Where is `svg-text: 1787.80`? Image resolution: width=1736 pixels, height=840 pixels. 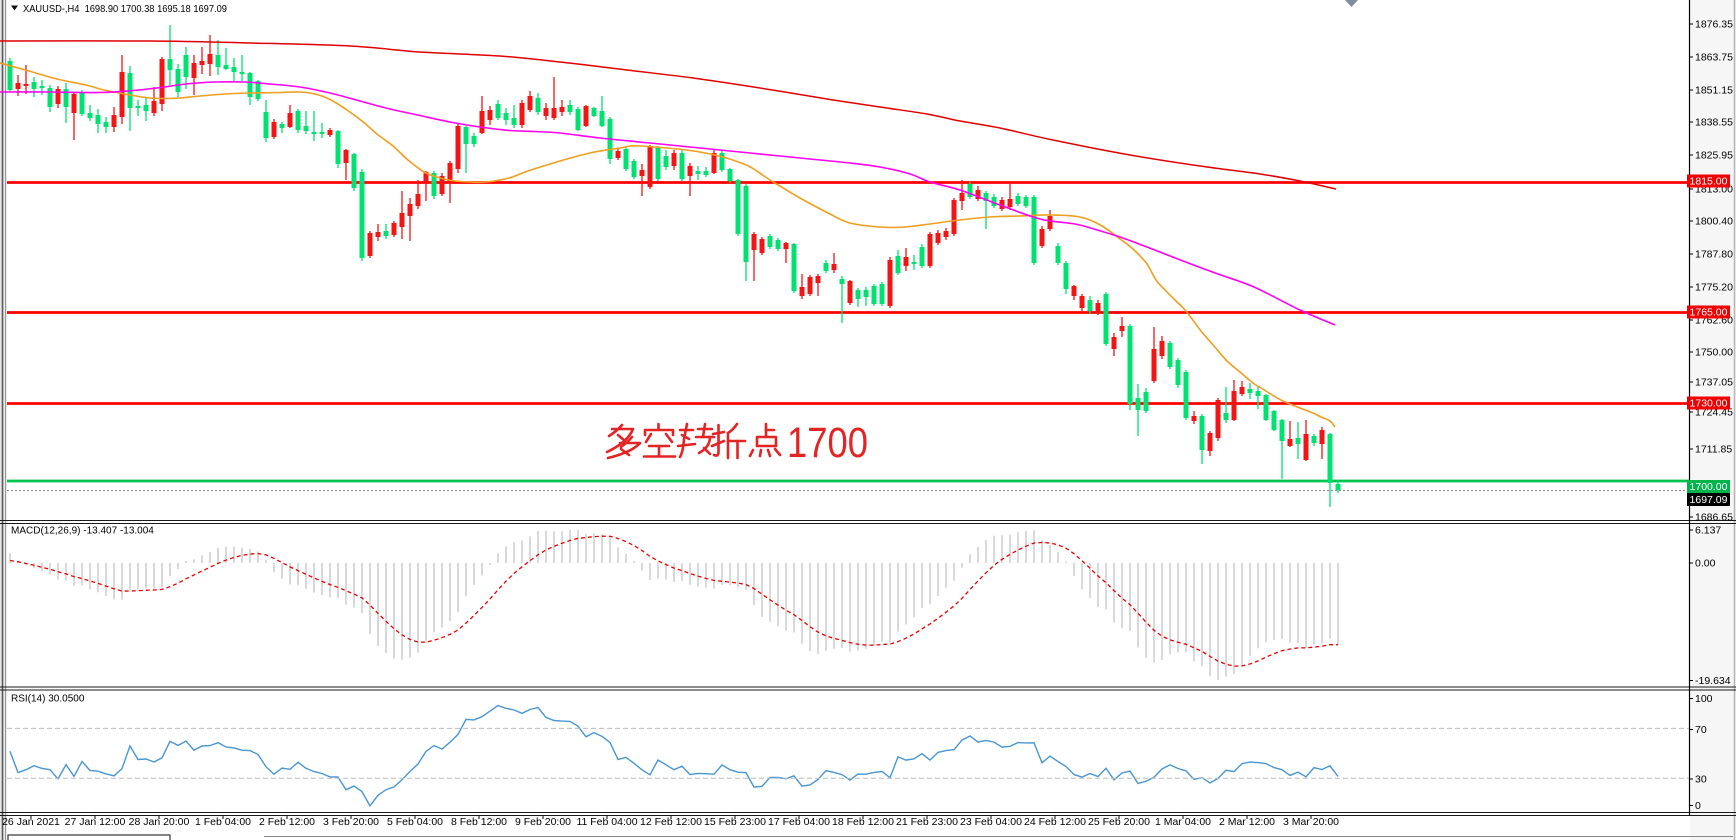
svg-text: 1787.80 is located at coordinates (1714, 255).